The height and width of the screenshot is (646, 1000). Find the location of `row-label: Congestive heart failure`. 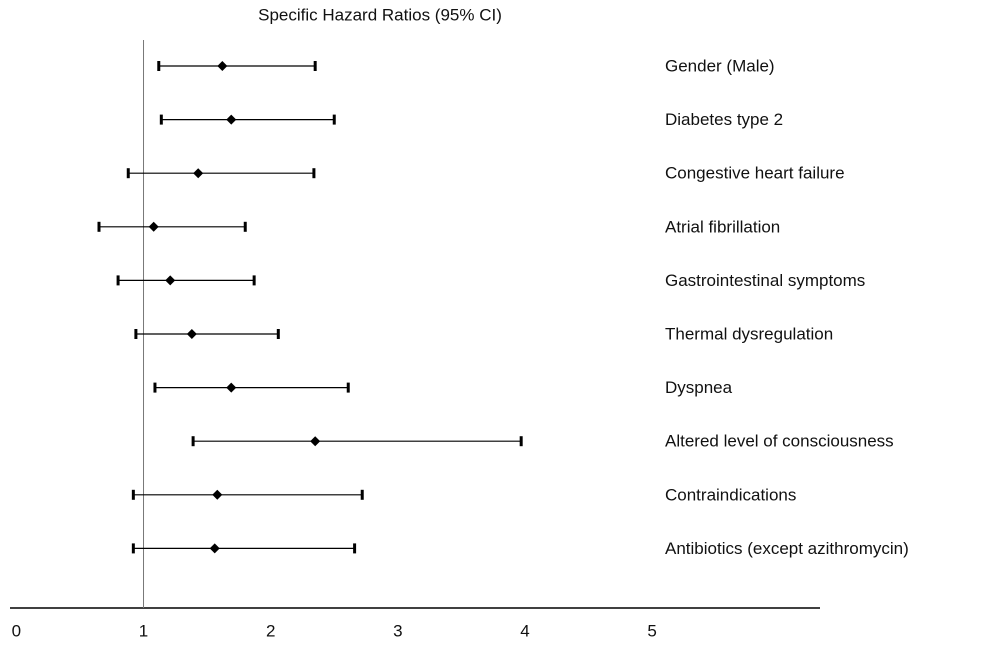

row-label: Congestive heart failure is located at coordinates (755, 173).